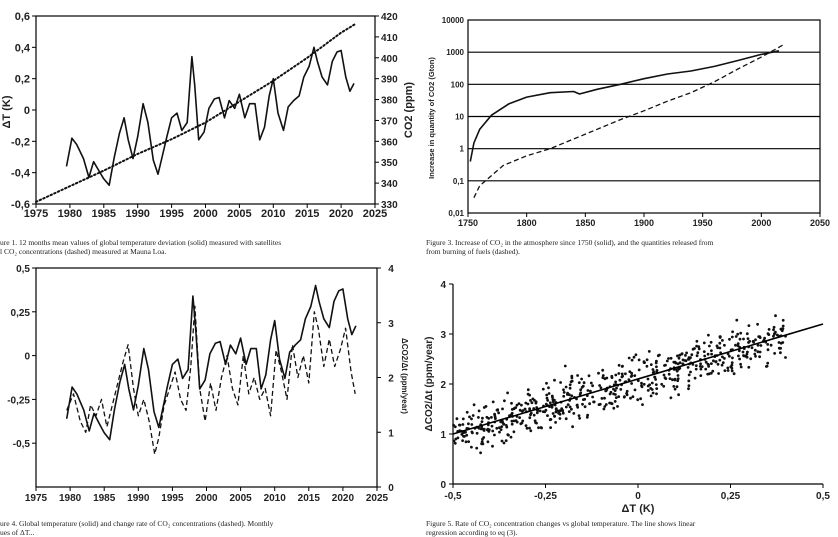  I want to click on y-tick-label: 0,25, so click(21, 313).